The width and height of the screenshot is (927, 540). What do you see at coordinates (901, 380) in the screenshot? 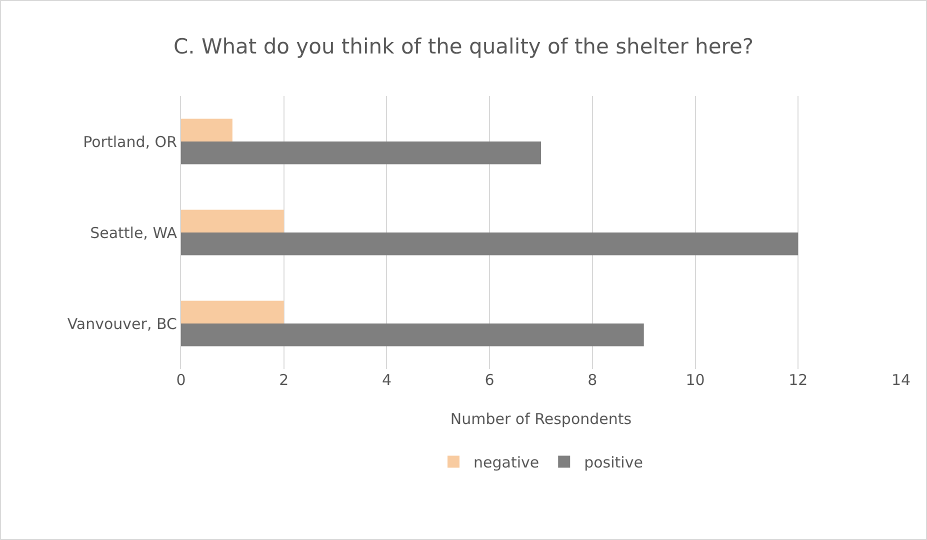
I see `x-tick-label: 14` at bounding box center [901, 380].